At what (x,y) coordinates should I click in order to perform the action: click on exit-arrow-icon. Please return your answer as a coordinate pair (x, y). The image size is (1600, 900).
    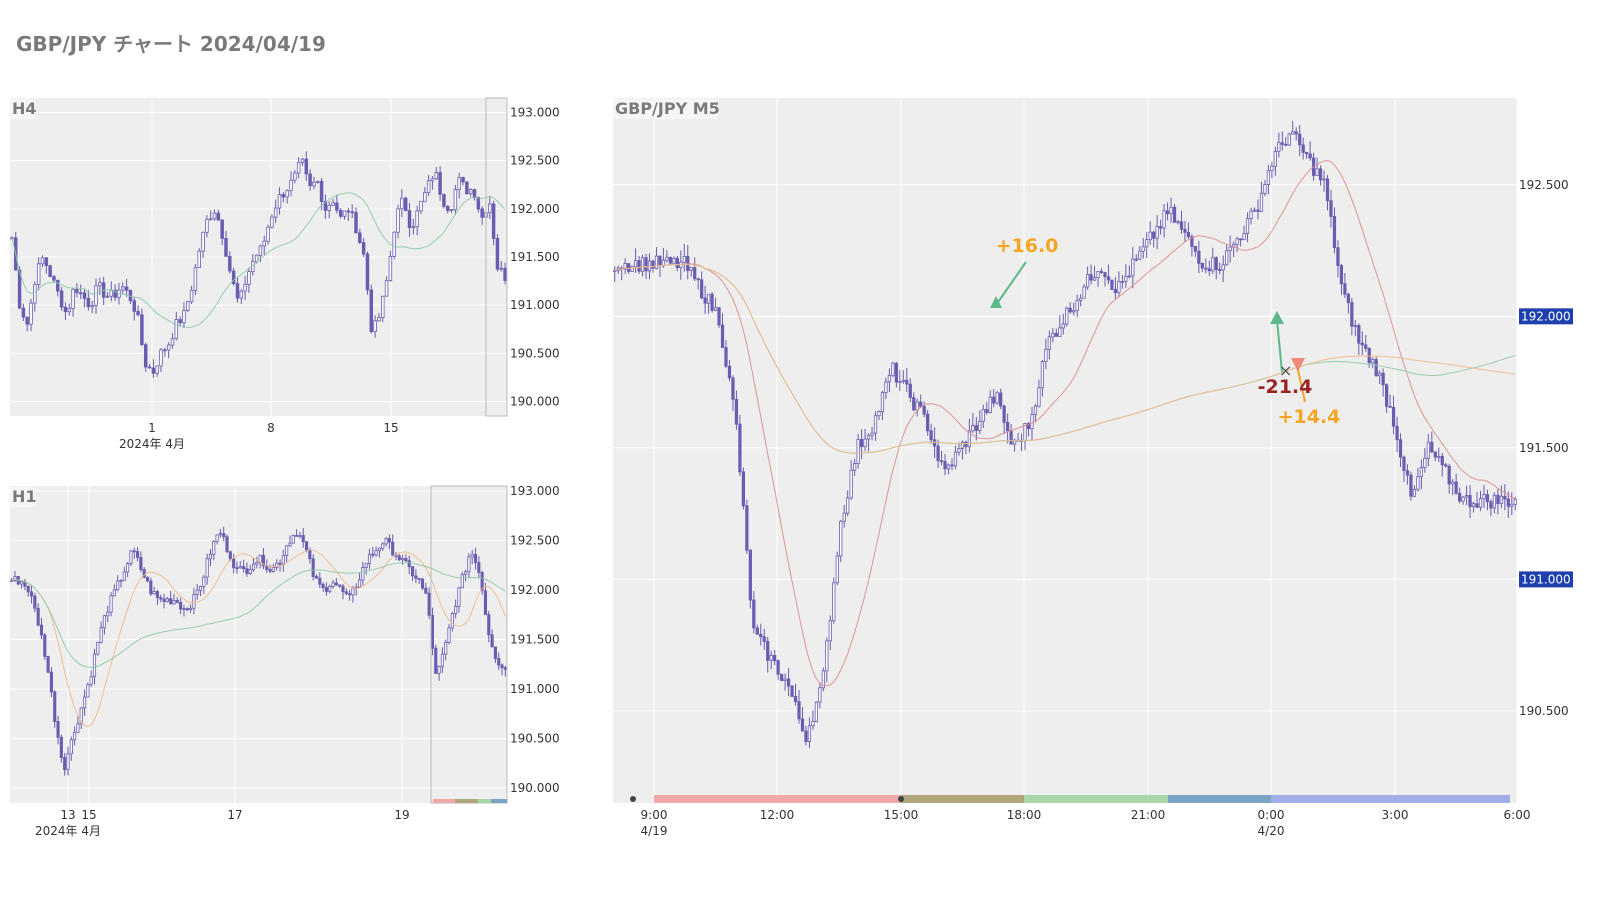
    Looking at the image, I should click on (1298, 365).